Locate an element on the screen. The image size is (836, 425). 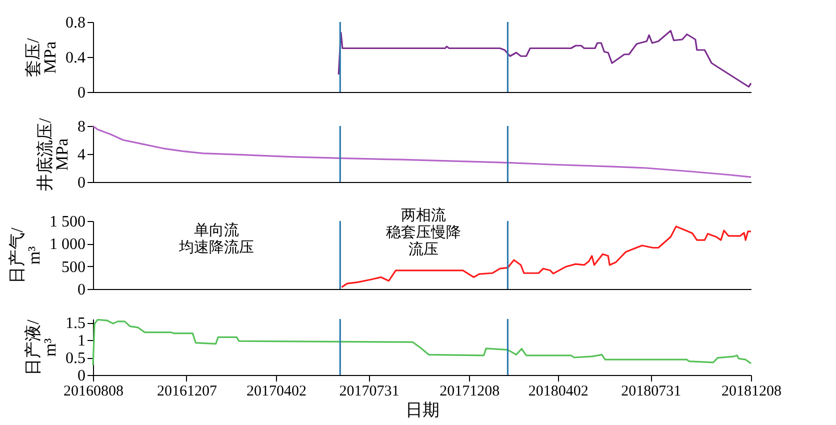
y-tick-label: 1 500 is located at coordinates (68, 222).